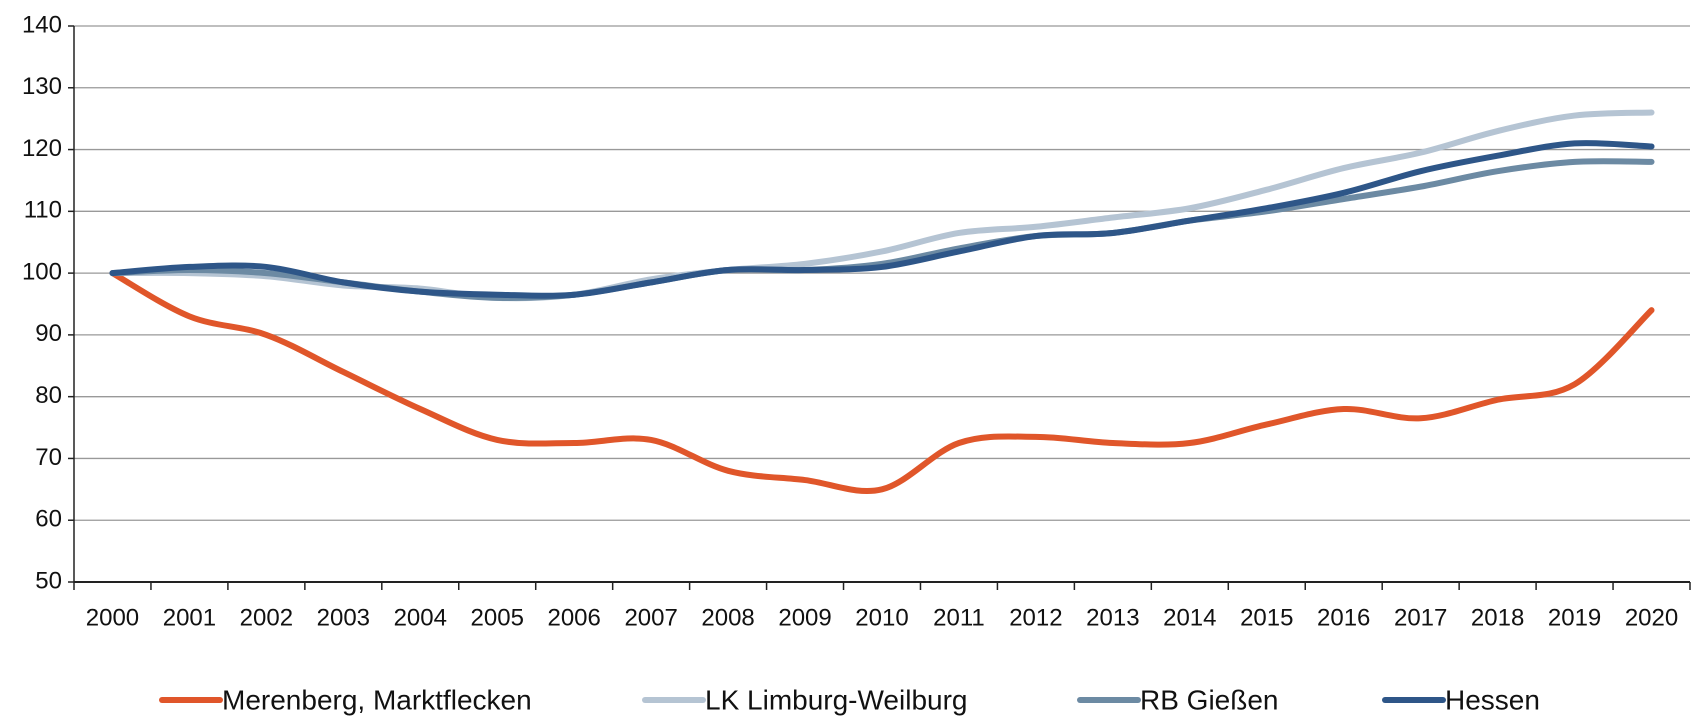 The height and width of the screenshot is (724, 1693). I want to click on y-tick-label: 90, so click(48, 333).